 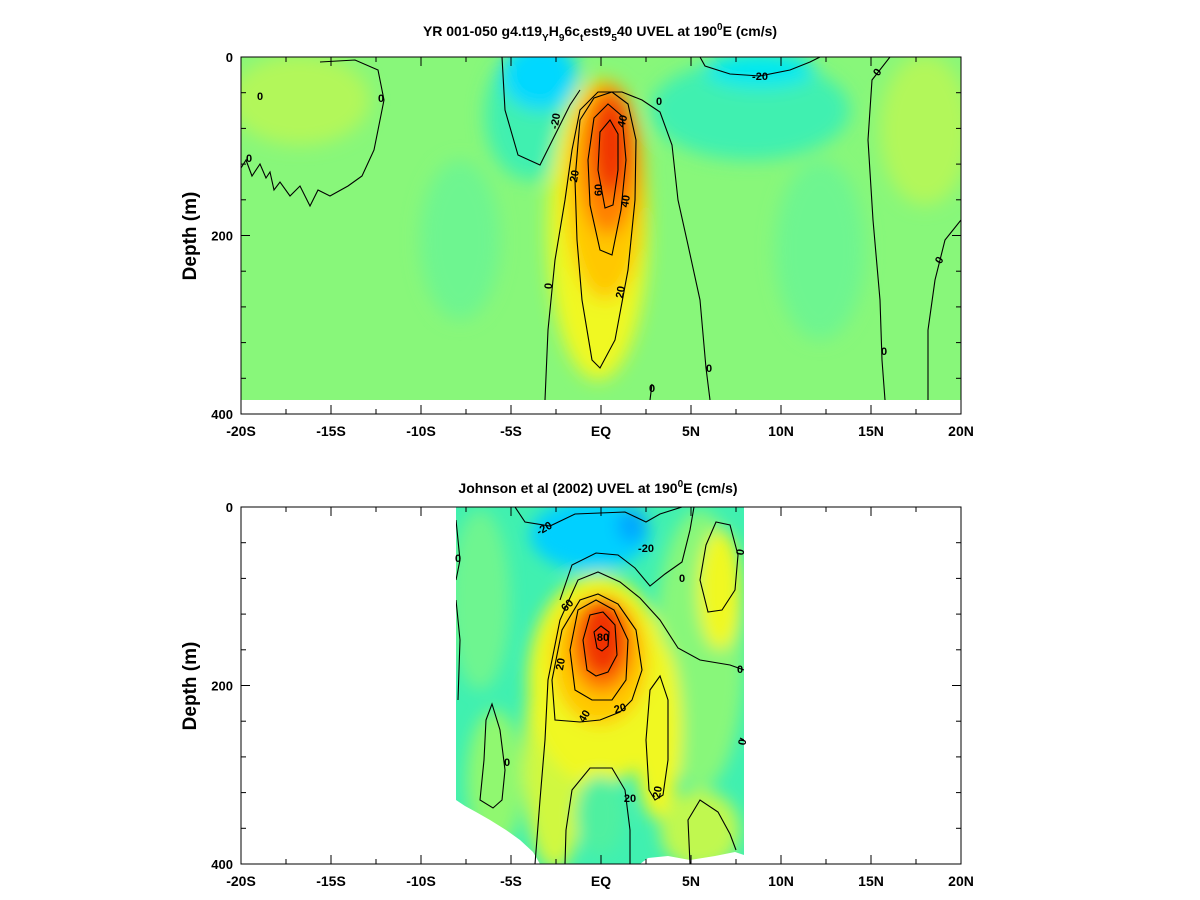 What do you see at coordinates (545, 38) in the screenshot?
I see `title-sub: Y` at bounding box center [545, 38].